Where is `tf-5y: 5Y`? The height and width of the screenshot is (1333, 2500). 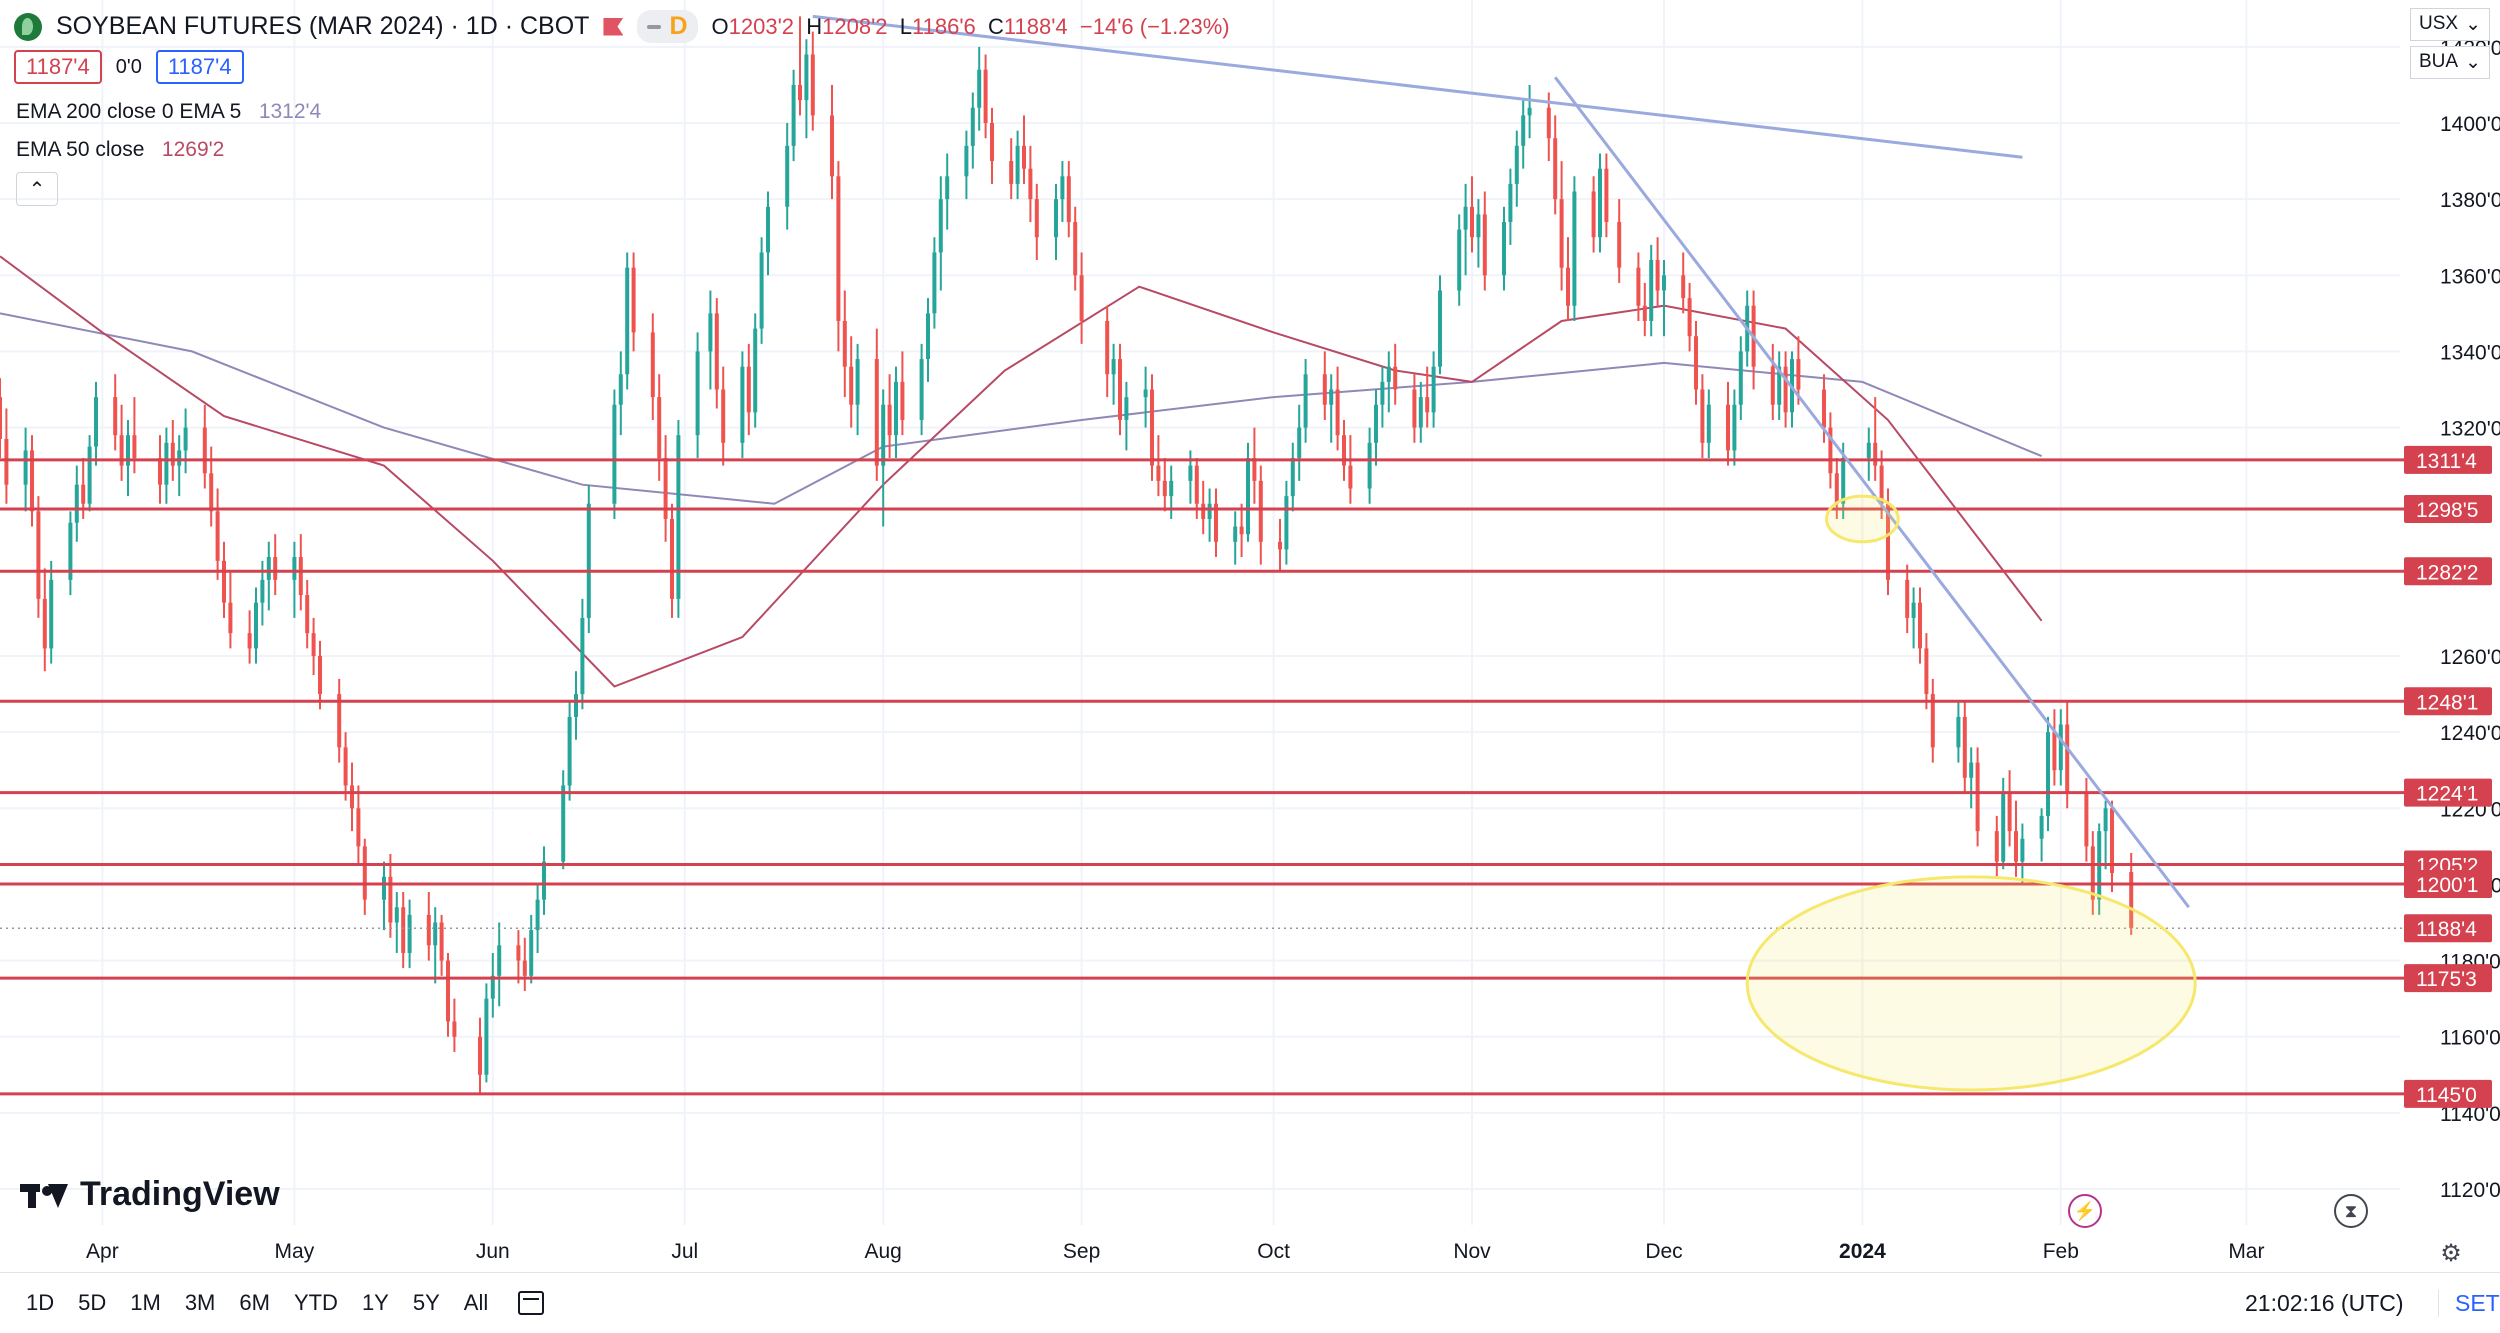
tf-5y: 5Y is located at coordinates (426, 1302).